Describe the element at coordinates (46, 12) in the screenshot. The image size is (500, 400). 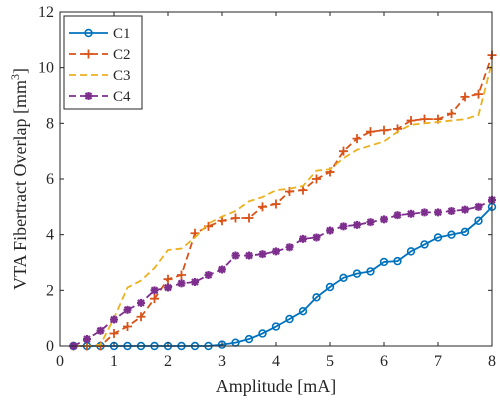
I see `y-tick-label: 12` at that location.